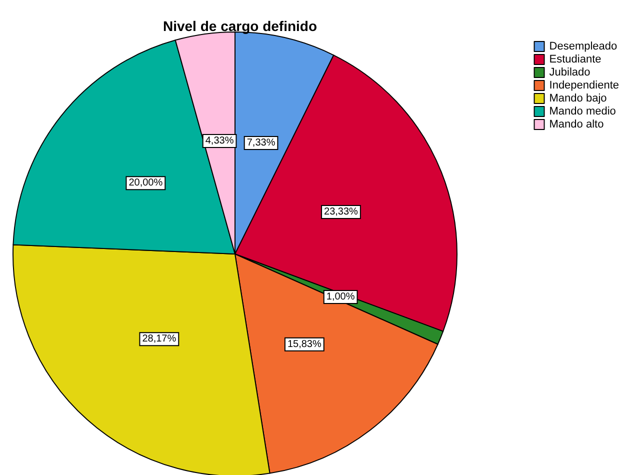  I want to click on legend-label: Independiente, so click(584, 86).